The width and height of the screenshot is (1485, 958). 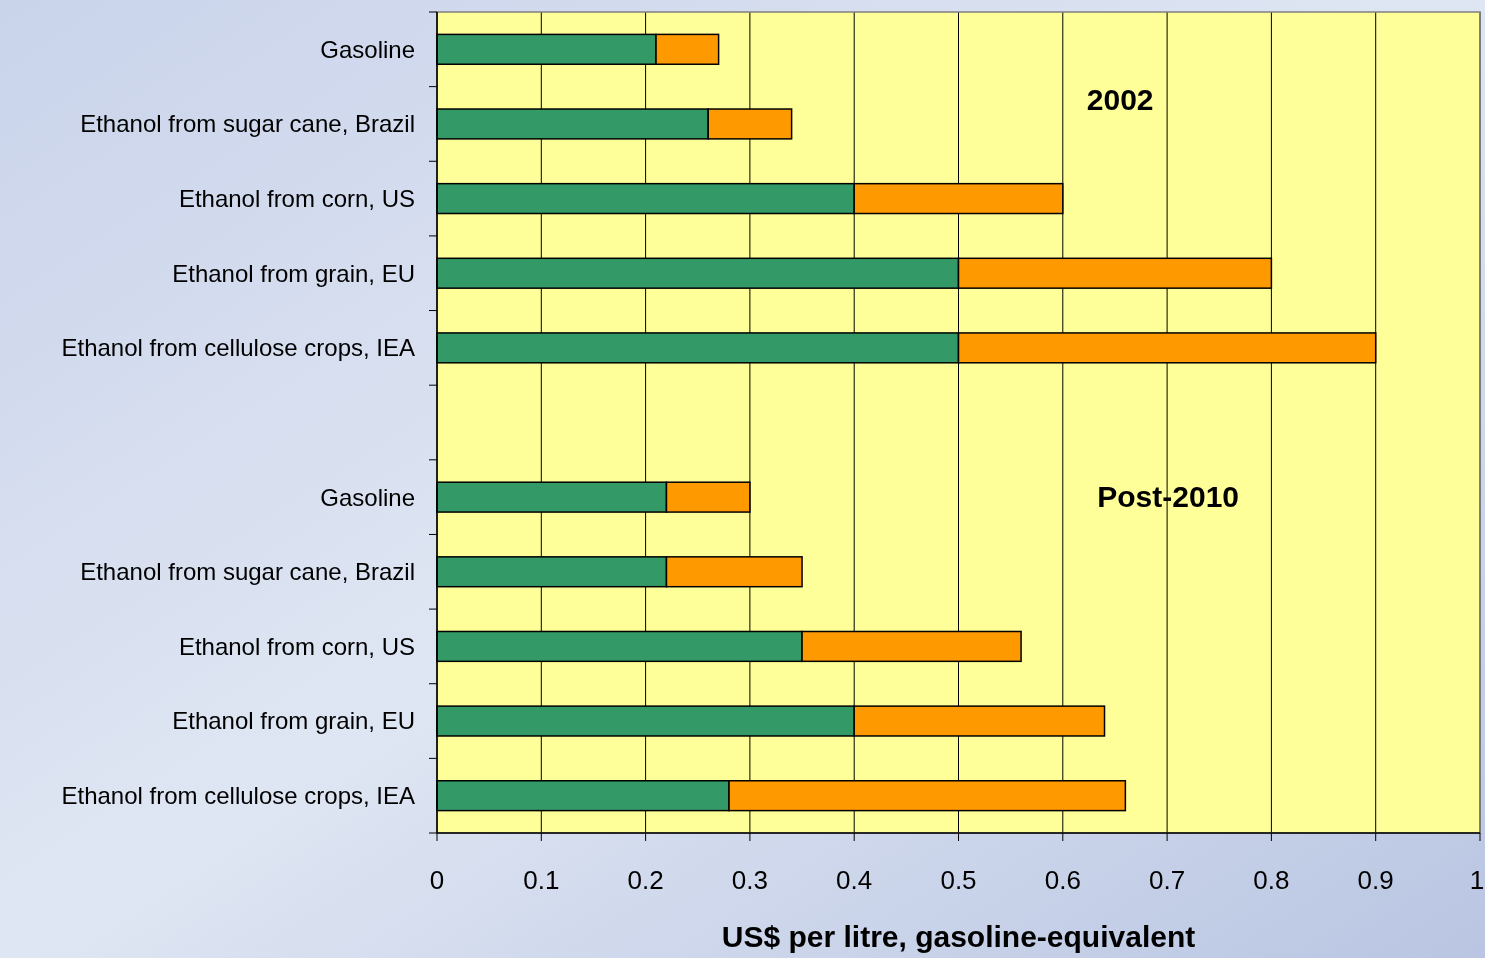 What do you see at coordinates (541, 880) in the screenshot?
I see `x-tick-label: 0.1` at bounding box center [541, 880].